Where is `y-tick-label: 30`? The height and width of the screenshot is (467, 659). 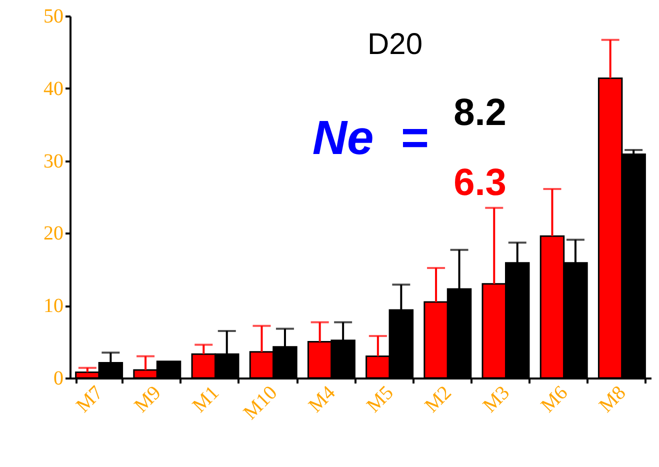 y-tick-label: 30 is located at coordinates (54, 161).